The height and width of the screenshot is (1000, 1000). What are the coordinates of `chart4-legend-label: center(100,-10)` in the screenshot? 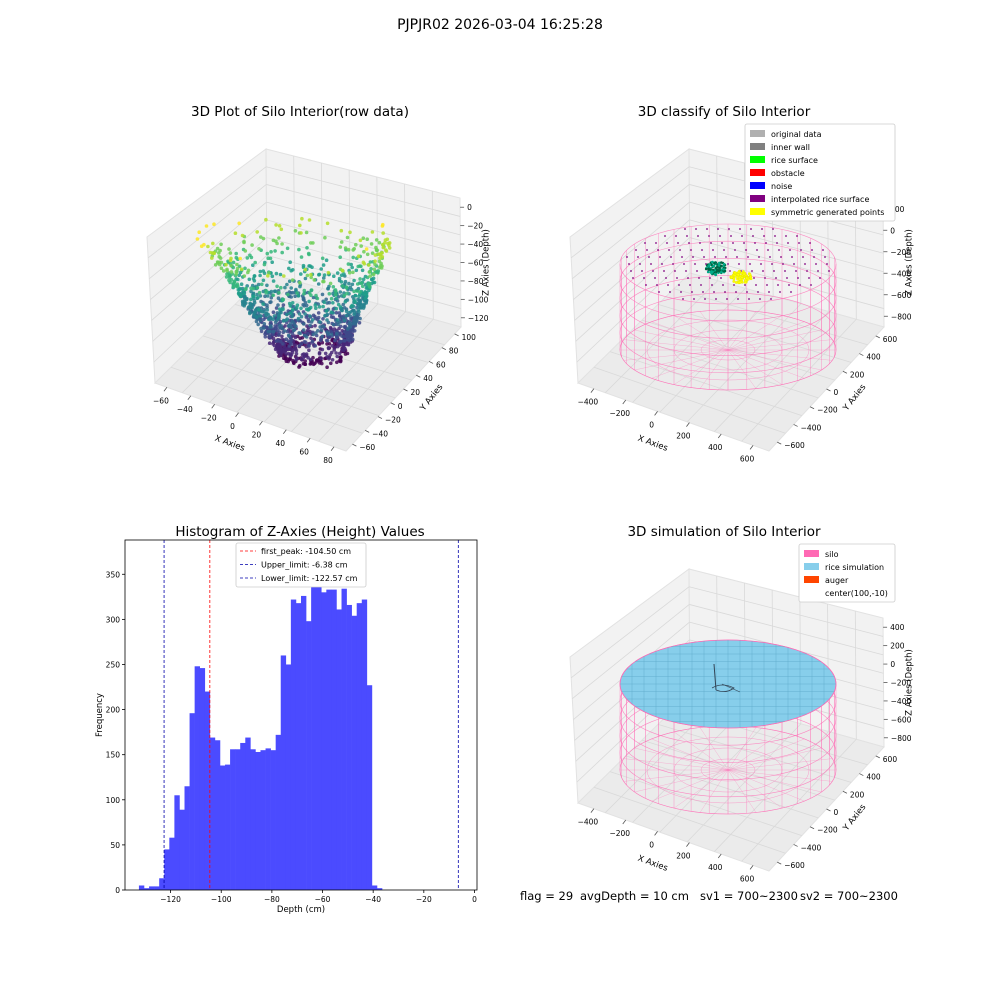 It's located at (856, 593).